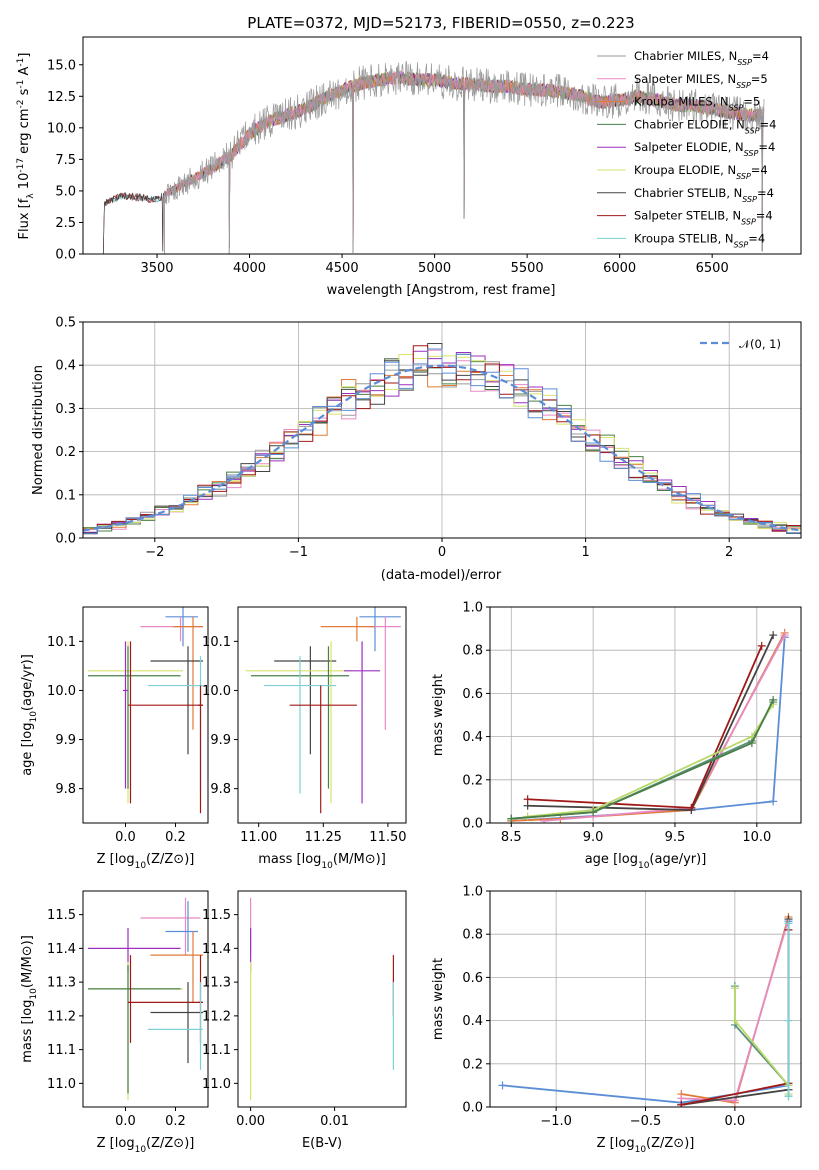  I want to click on x-axis-label: wavelength [Angstrom, rest frame], so click(441, 290).